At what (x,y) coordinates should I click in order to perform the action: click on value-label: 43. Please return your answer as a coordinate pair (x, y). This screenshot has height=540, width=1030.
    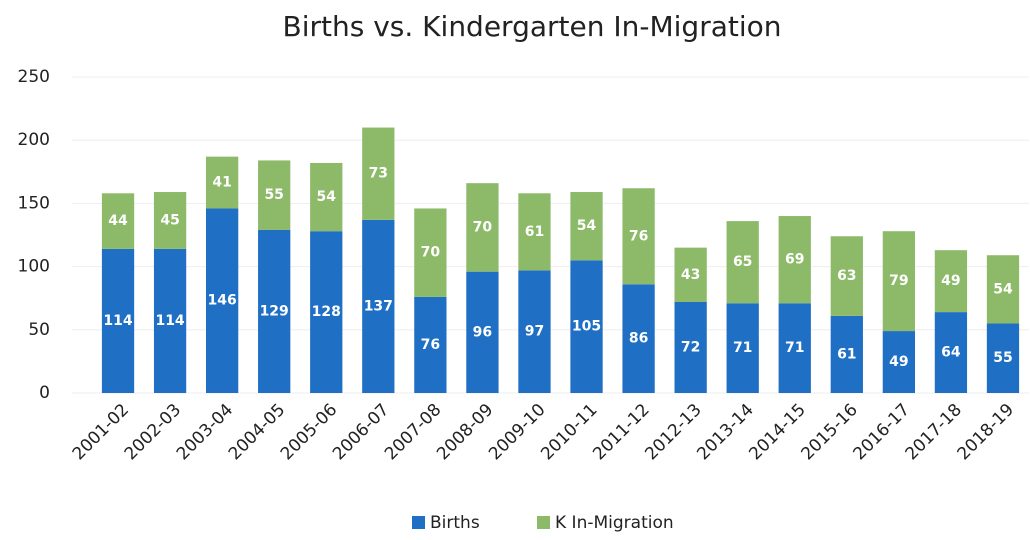
    Looking at the image, I should click on (690, 275).